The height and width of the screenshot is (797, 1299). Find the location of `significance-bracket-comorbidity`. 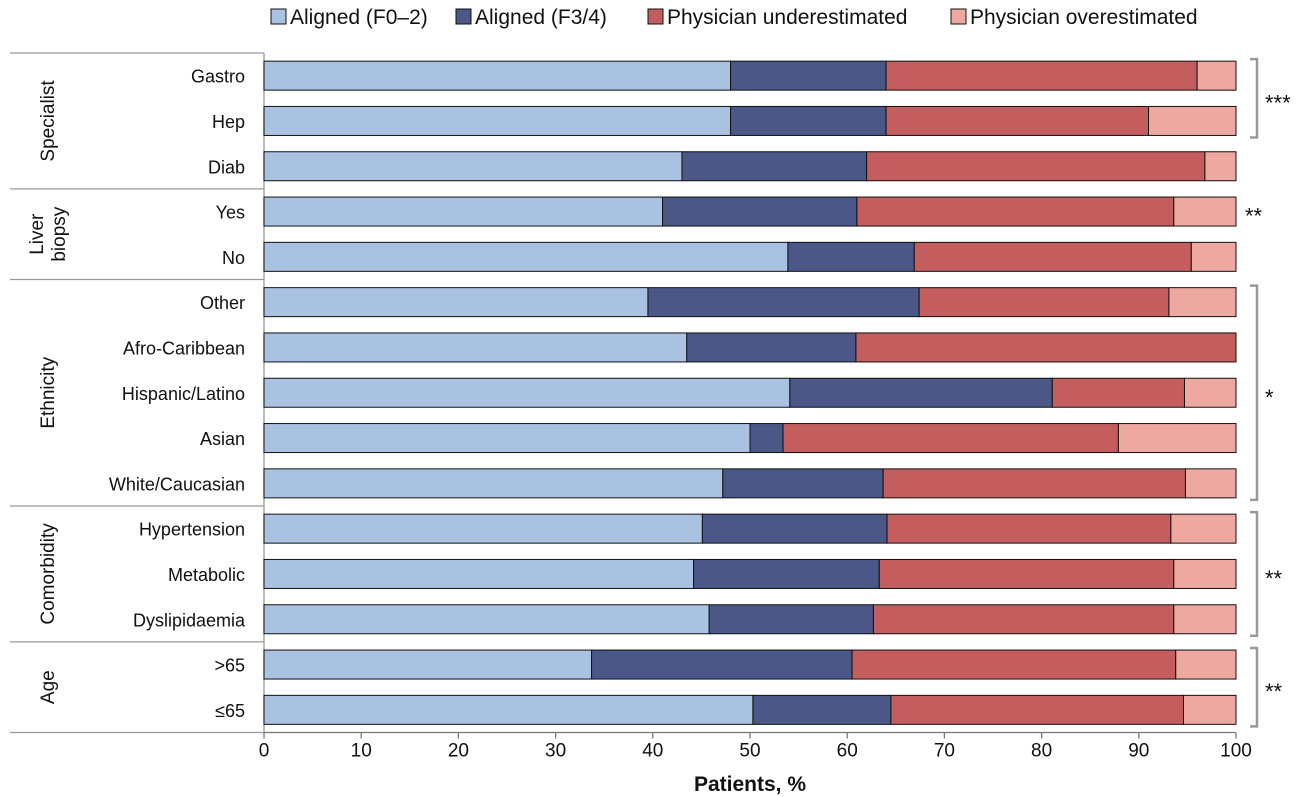

significance-bracket-comorbidity is located at coordinates (1254, 573).